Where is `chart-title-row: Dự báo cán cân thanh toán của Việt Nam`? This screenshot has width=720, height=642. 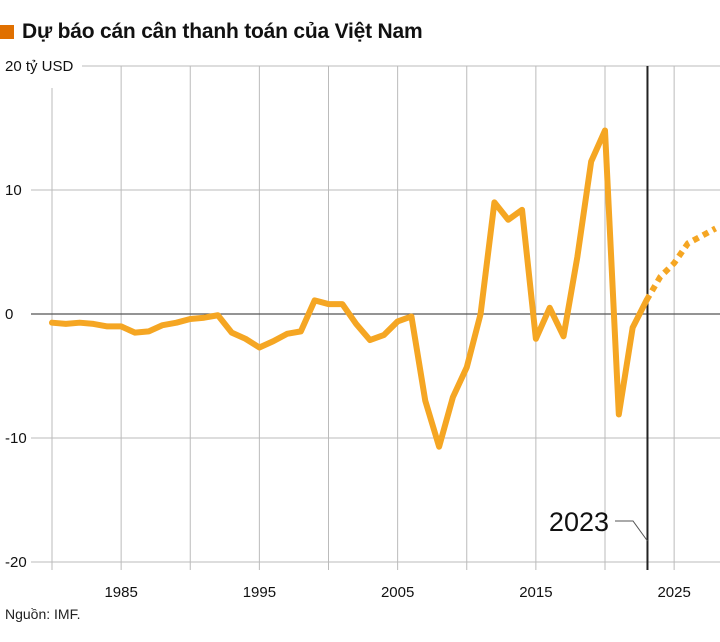 chart-title-row: Dự báo cán cân thanh toán của Việt Nam is located at coordinates (211, 32).